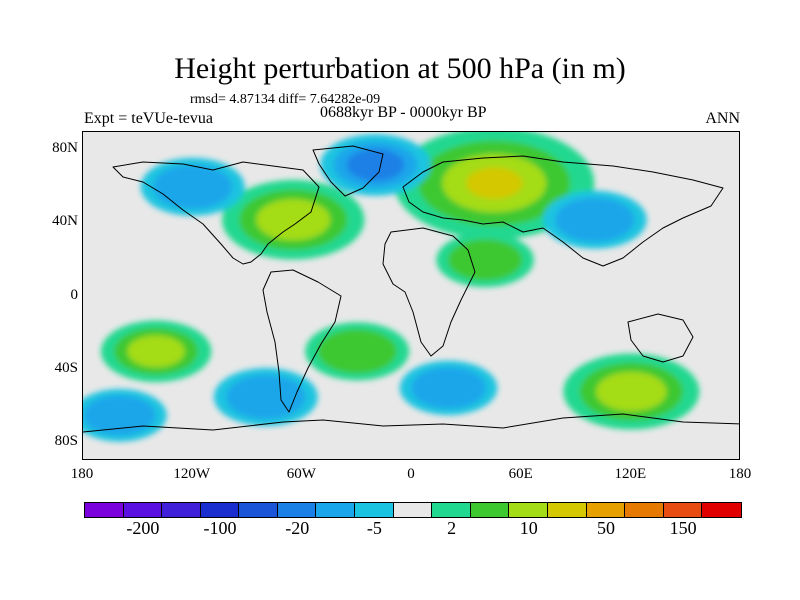 This screenshot has height=600, width=800. What do you see at coordinates (722, 118) in the screenshot?
I see `season-label: ANN` at bounding box center [722, 118].